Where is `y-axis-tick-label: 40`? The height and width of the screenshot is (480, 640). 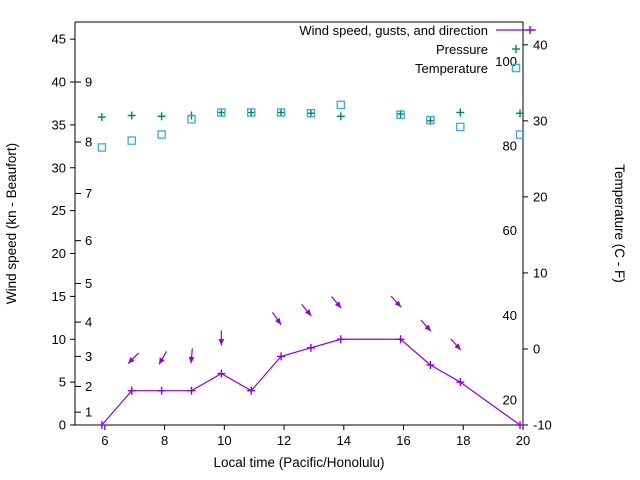 y-axis-tick-label: 40 is located at coordinates (59, 82).